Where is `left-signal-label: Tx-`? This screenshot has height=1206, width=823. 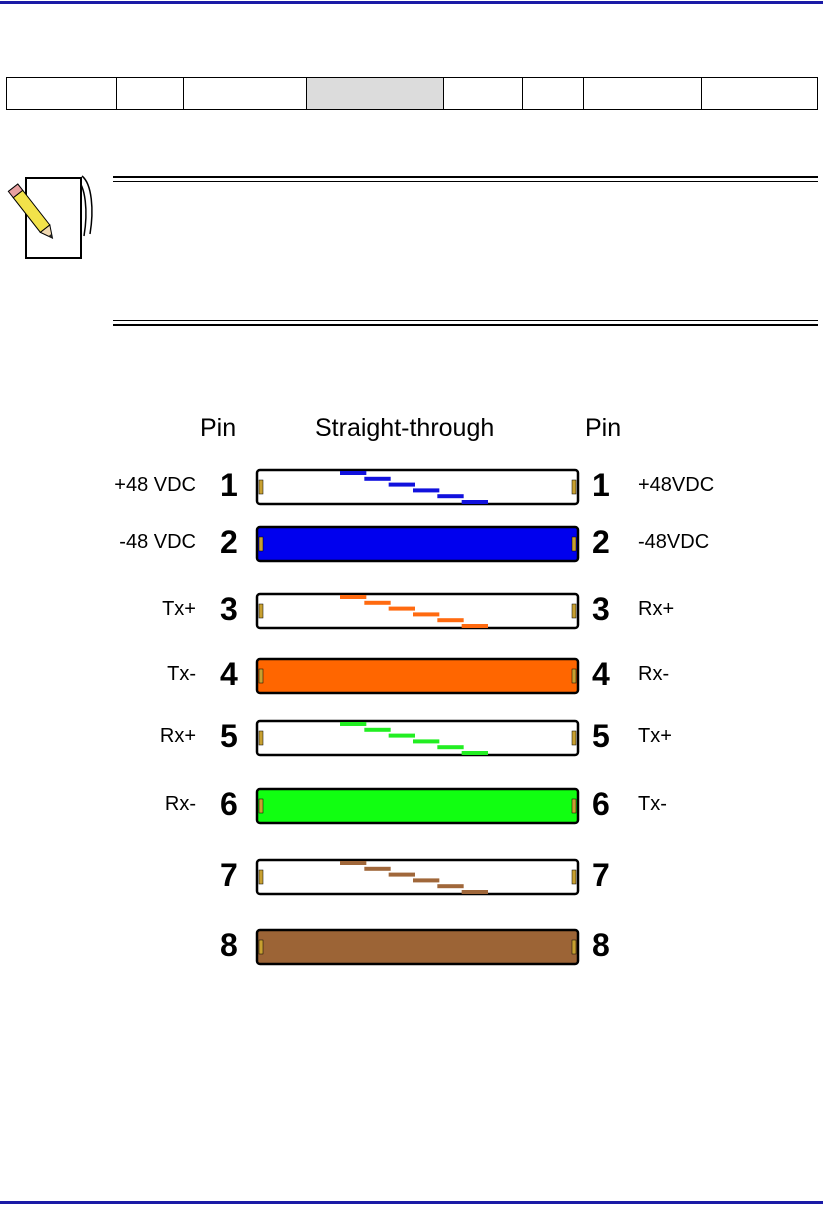 left-signal-label: Tx- is located at coordinates (181, 674).